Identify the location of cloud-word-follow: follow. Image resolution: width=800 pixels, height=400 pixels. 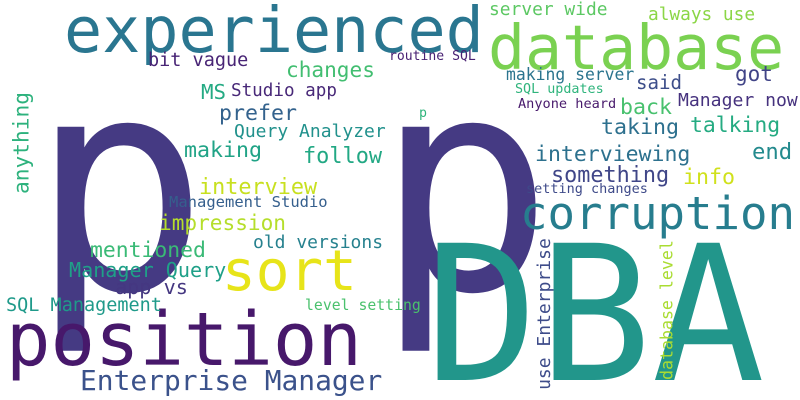
(343, 157).